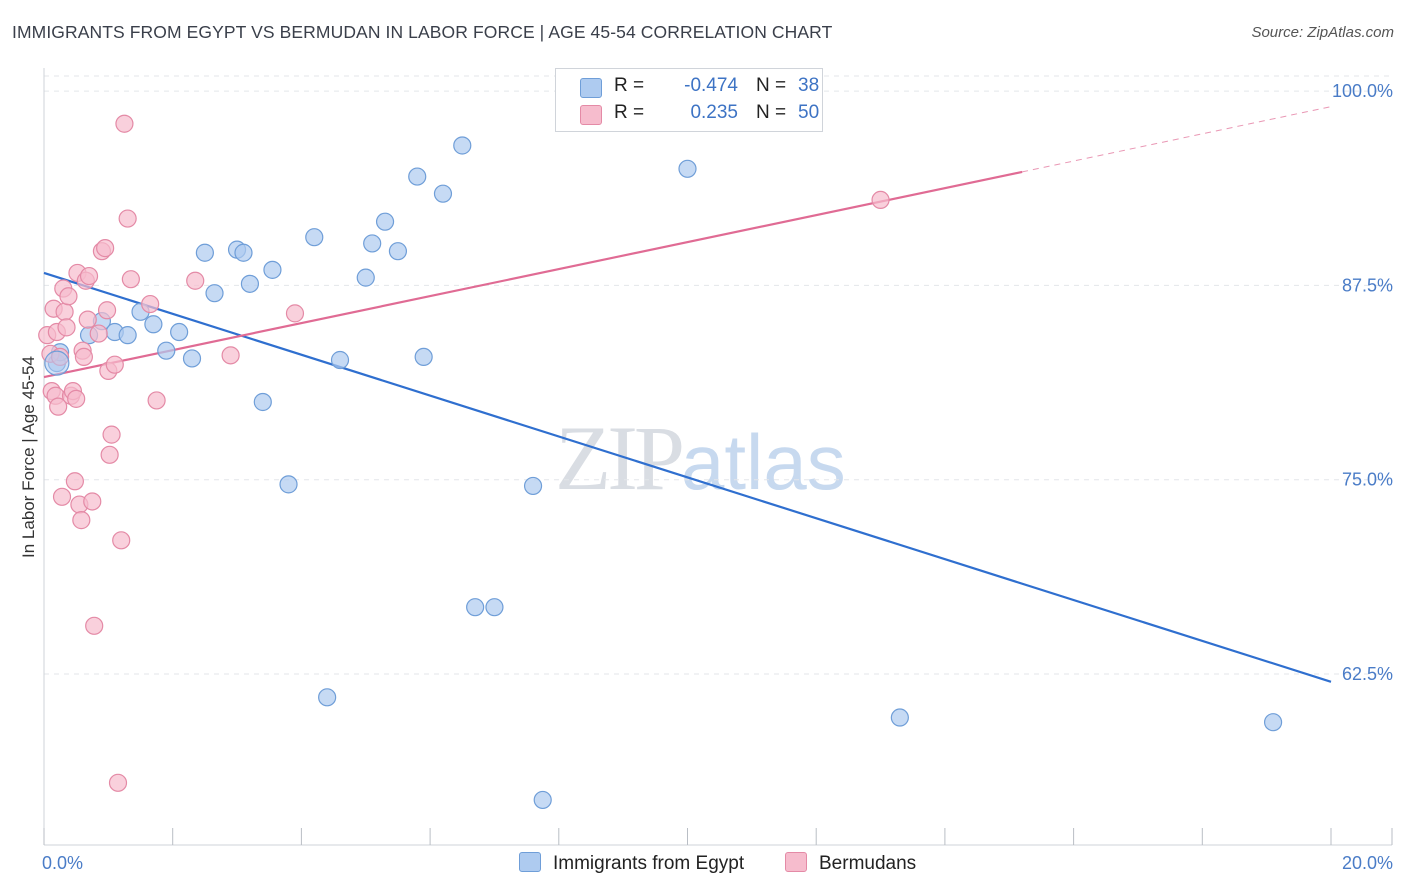 Image resolution: width=1406 pixels, height=892 pixels. What do you see at coordinates (809, 112) in the screenshot?
I see `bermudan-n-value: 50` at bounding box center [809, 112].